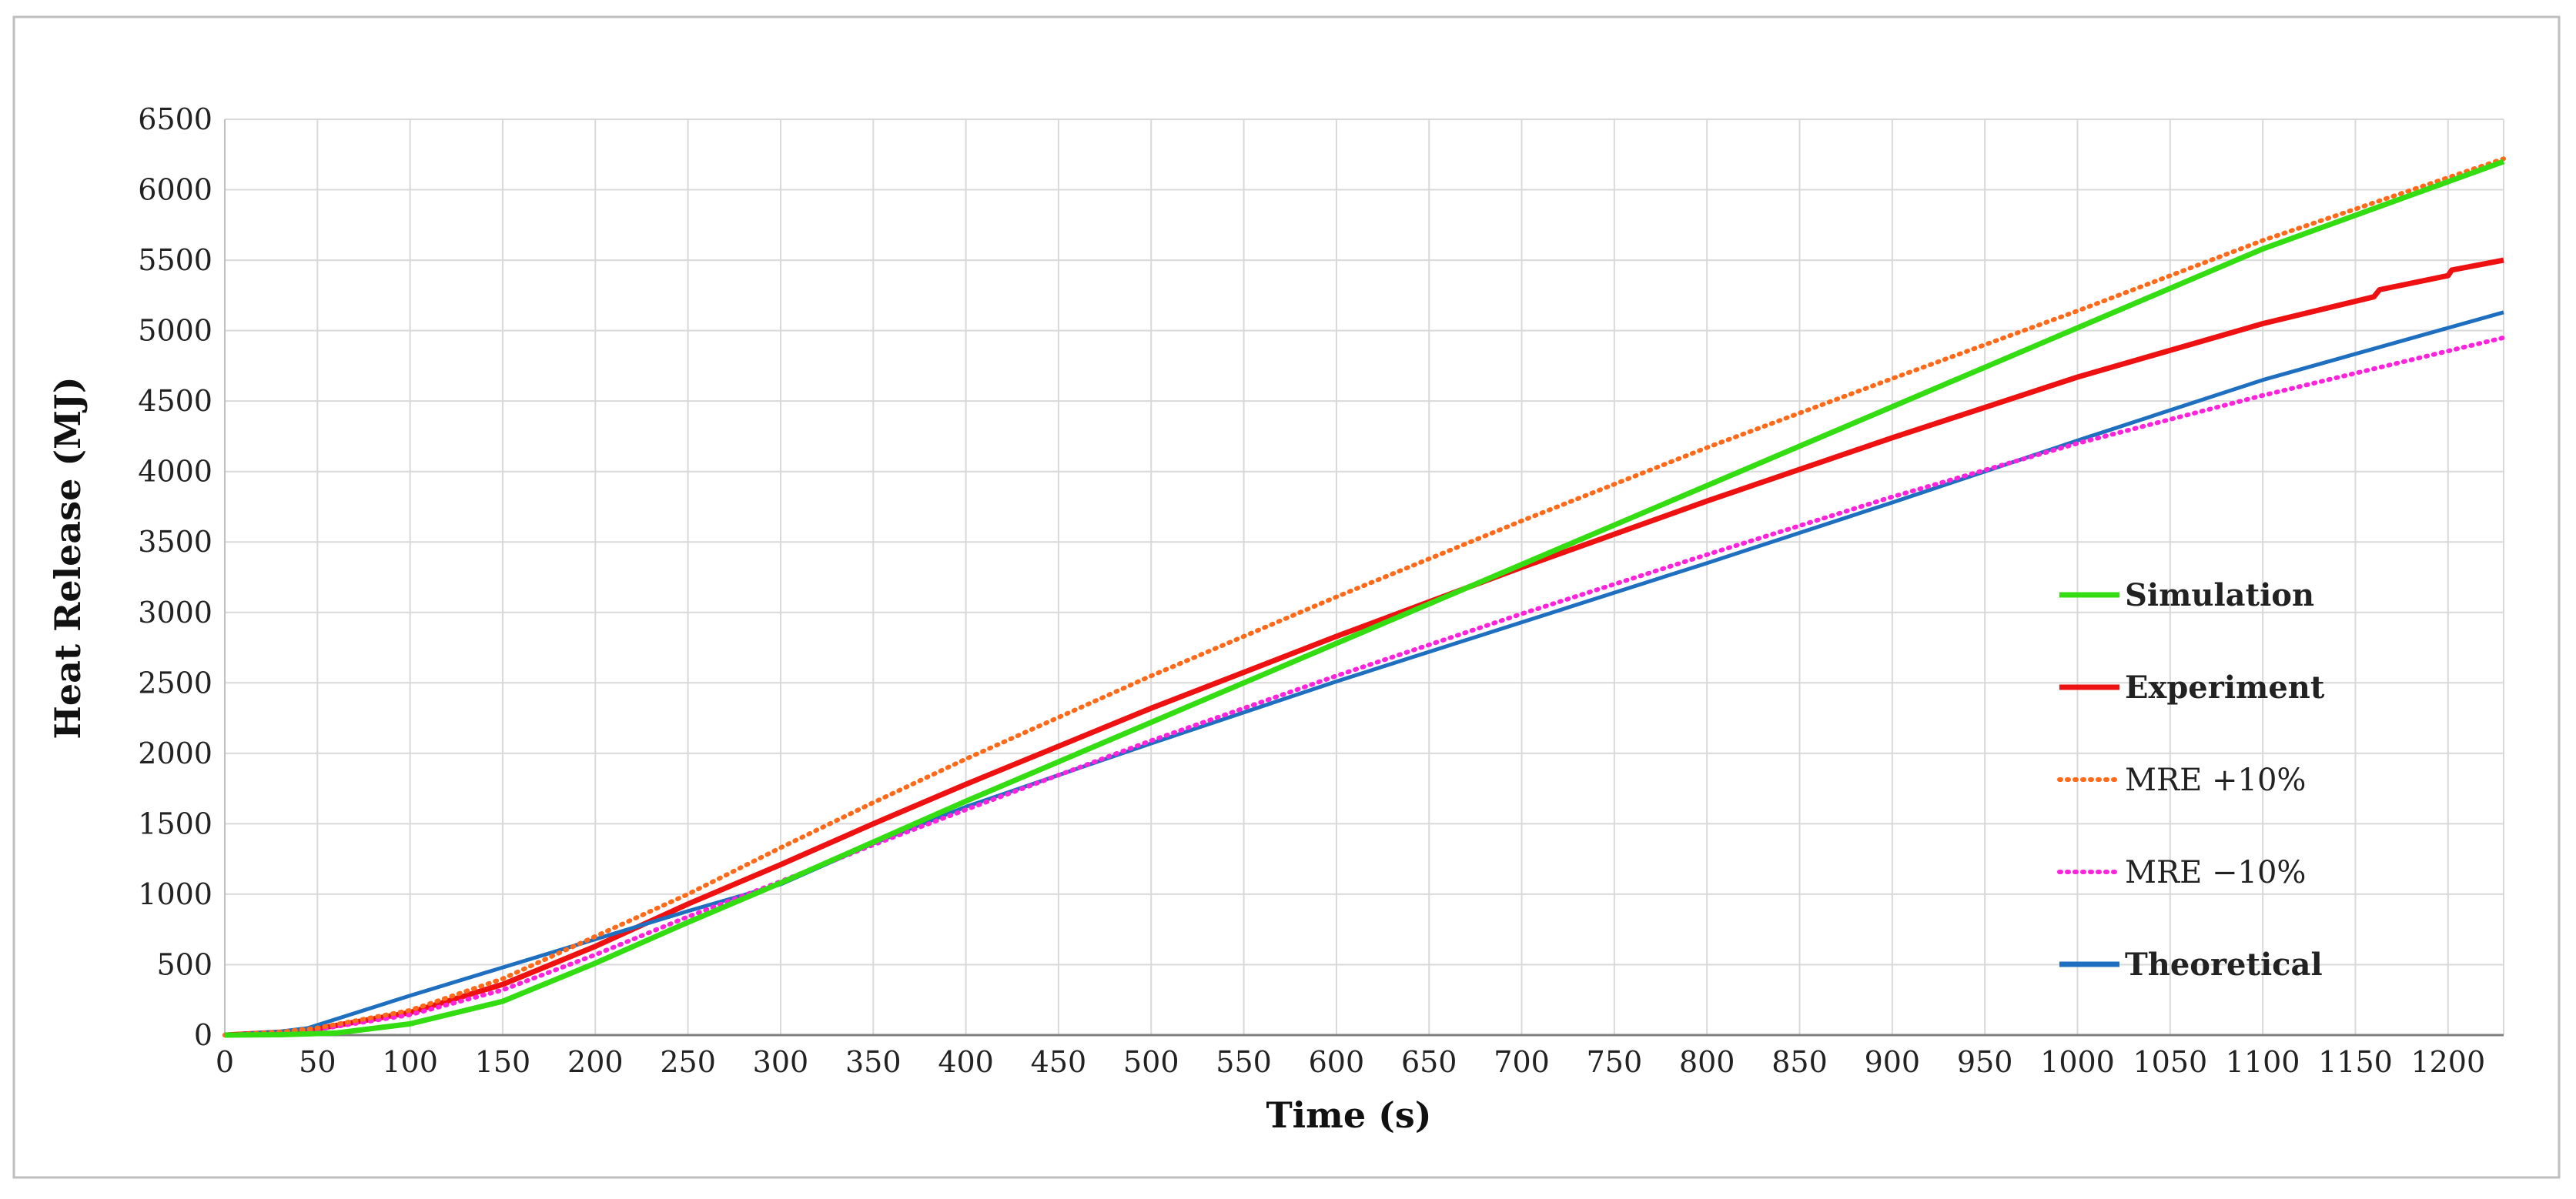 The image size is (2576, 1199). Describe the element at coordinates (1615, 1062) in the screenshot. I see `x-tick-label: 750` at that location.